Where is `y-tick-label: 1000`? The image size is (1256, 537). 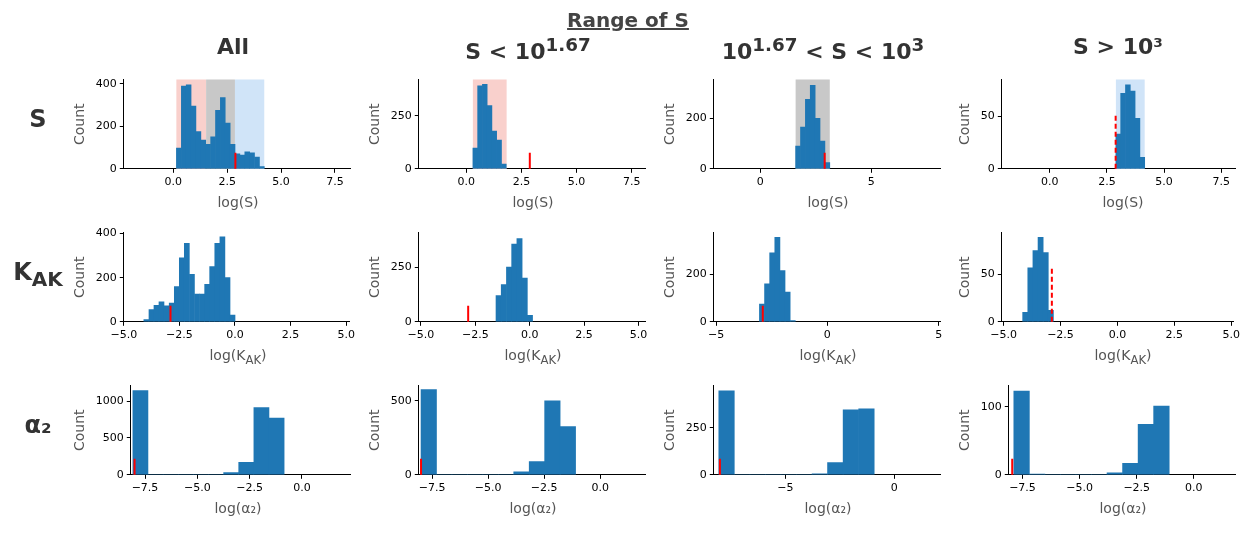
y-tick-label: 1000 is located at coordinates (109, 400).